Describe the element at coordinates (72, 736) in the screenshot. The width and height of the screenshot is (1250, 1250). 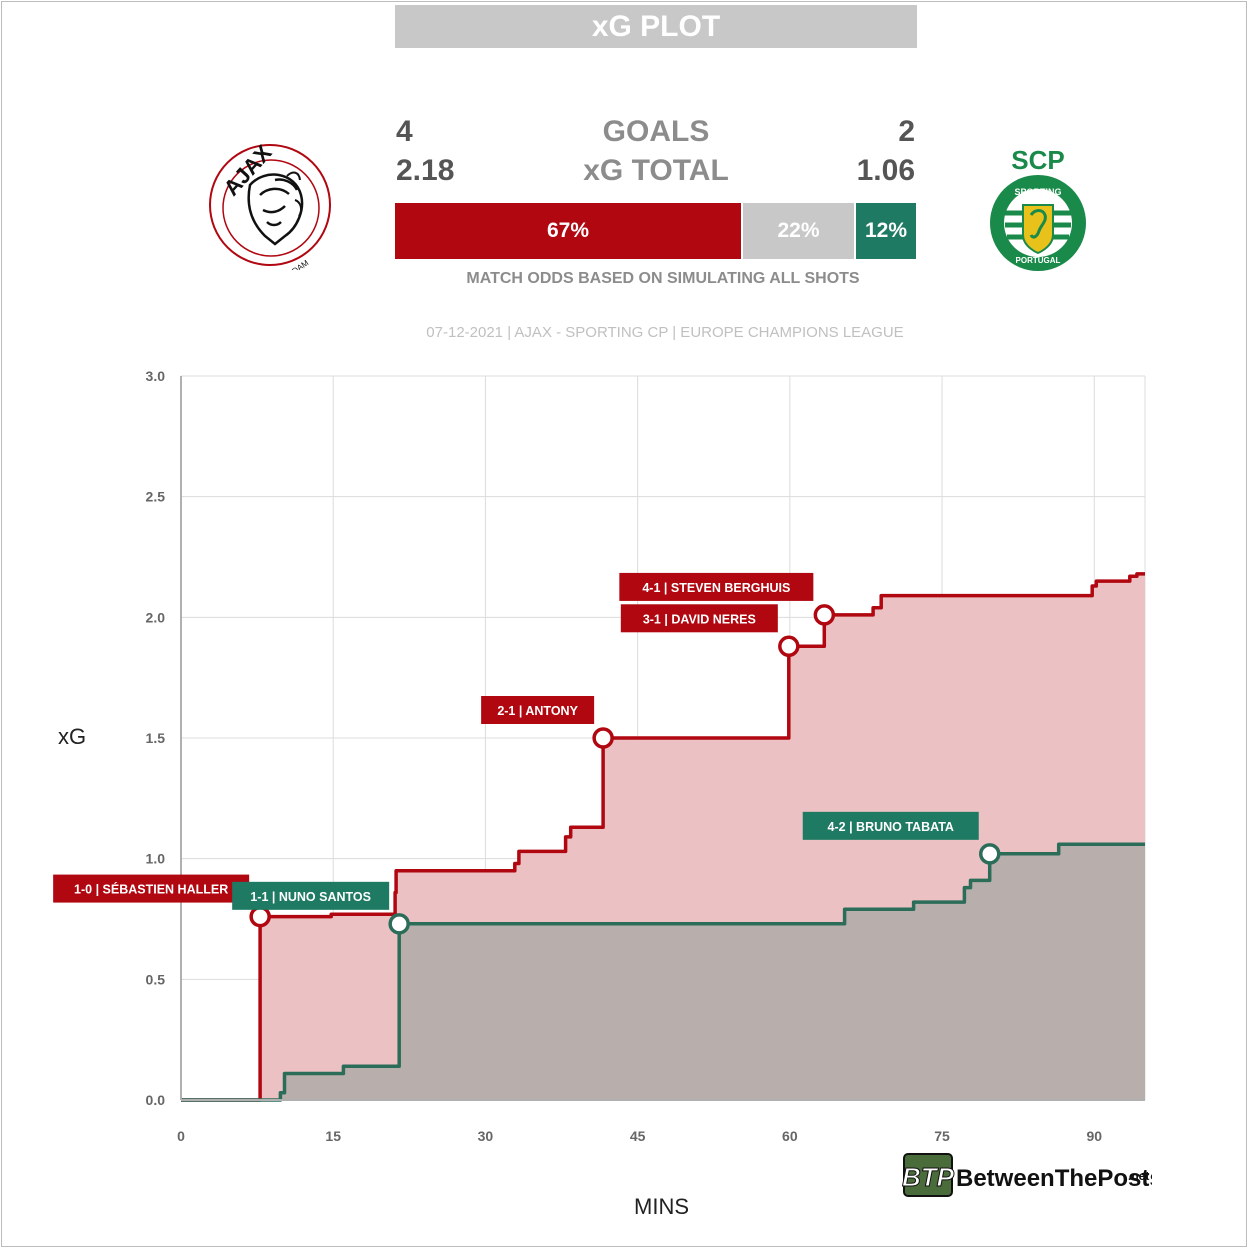
I see `y-axis-label: xG` at that location.